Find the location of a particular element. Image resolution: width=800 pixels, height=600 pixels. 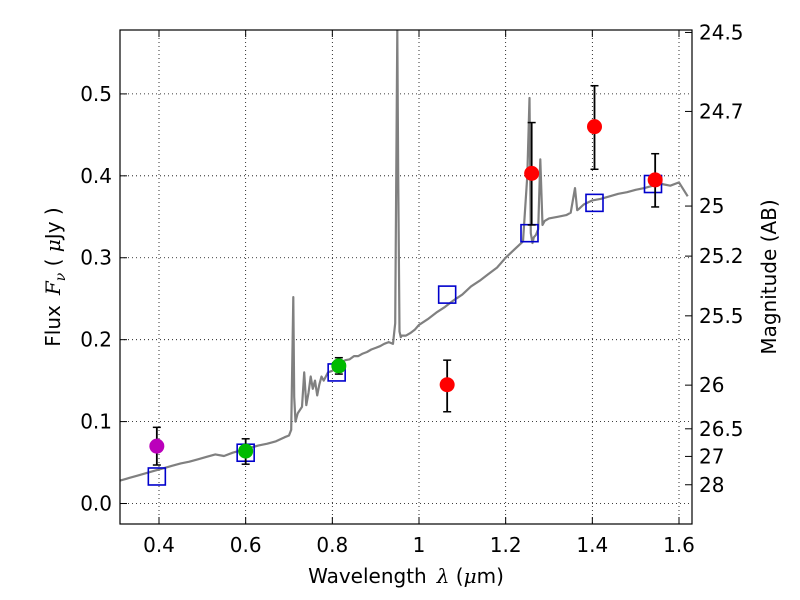

magnitude-tick-label: 25.5 is located at coordinates (721, 316).